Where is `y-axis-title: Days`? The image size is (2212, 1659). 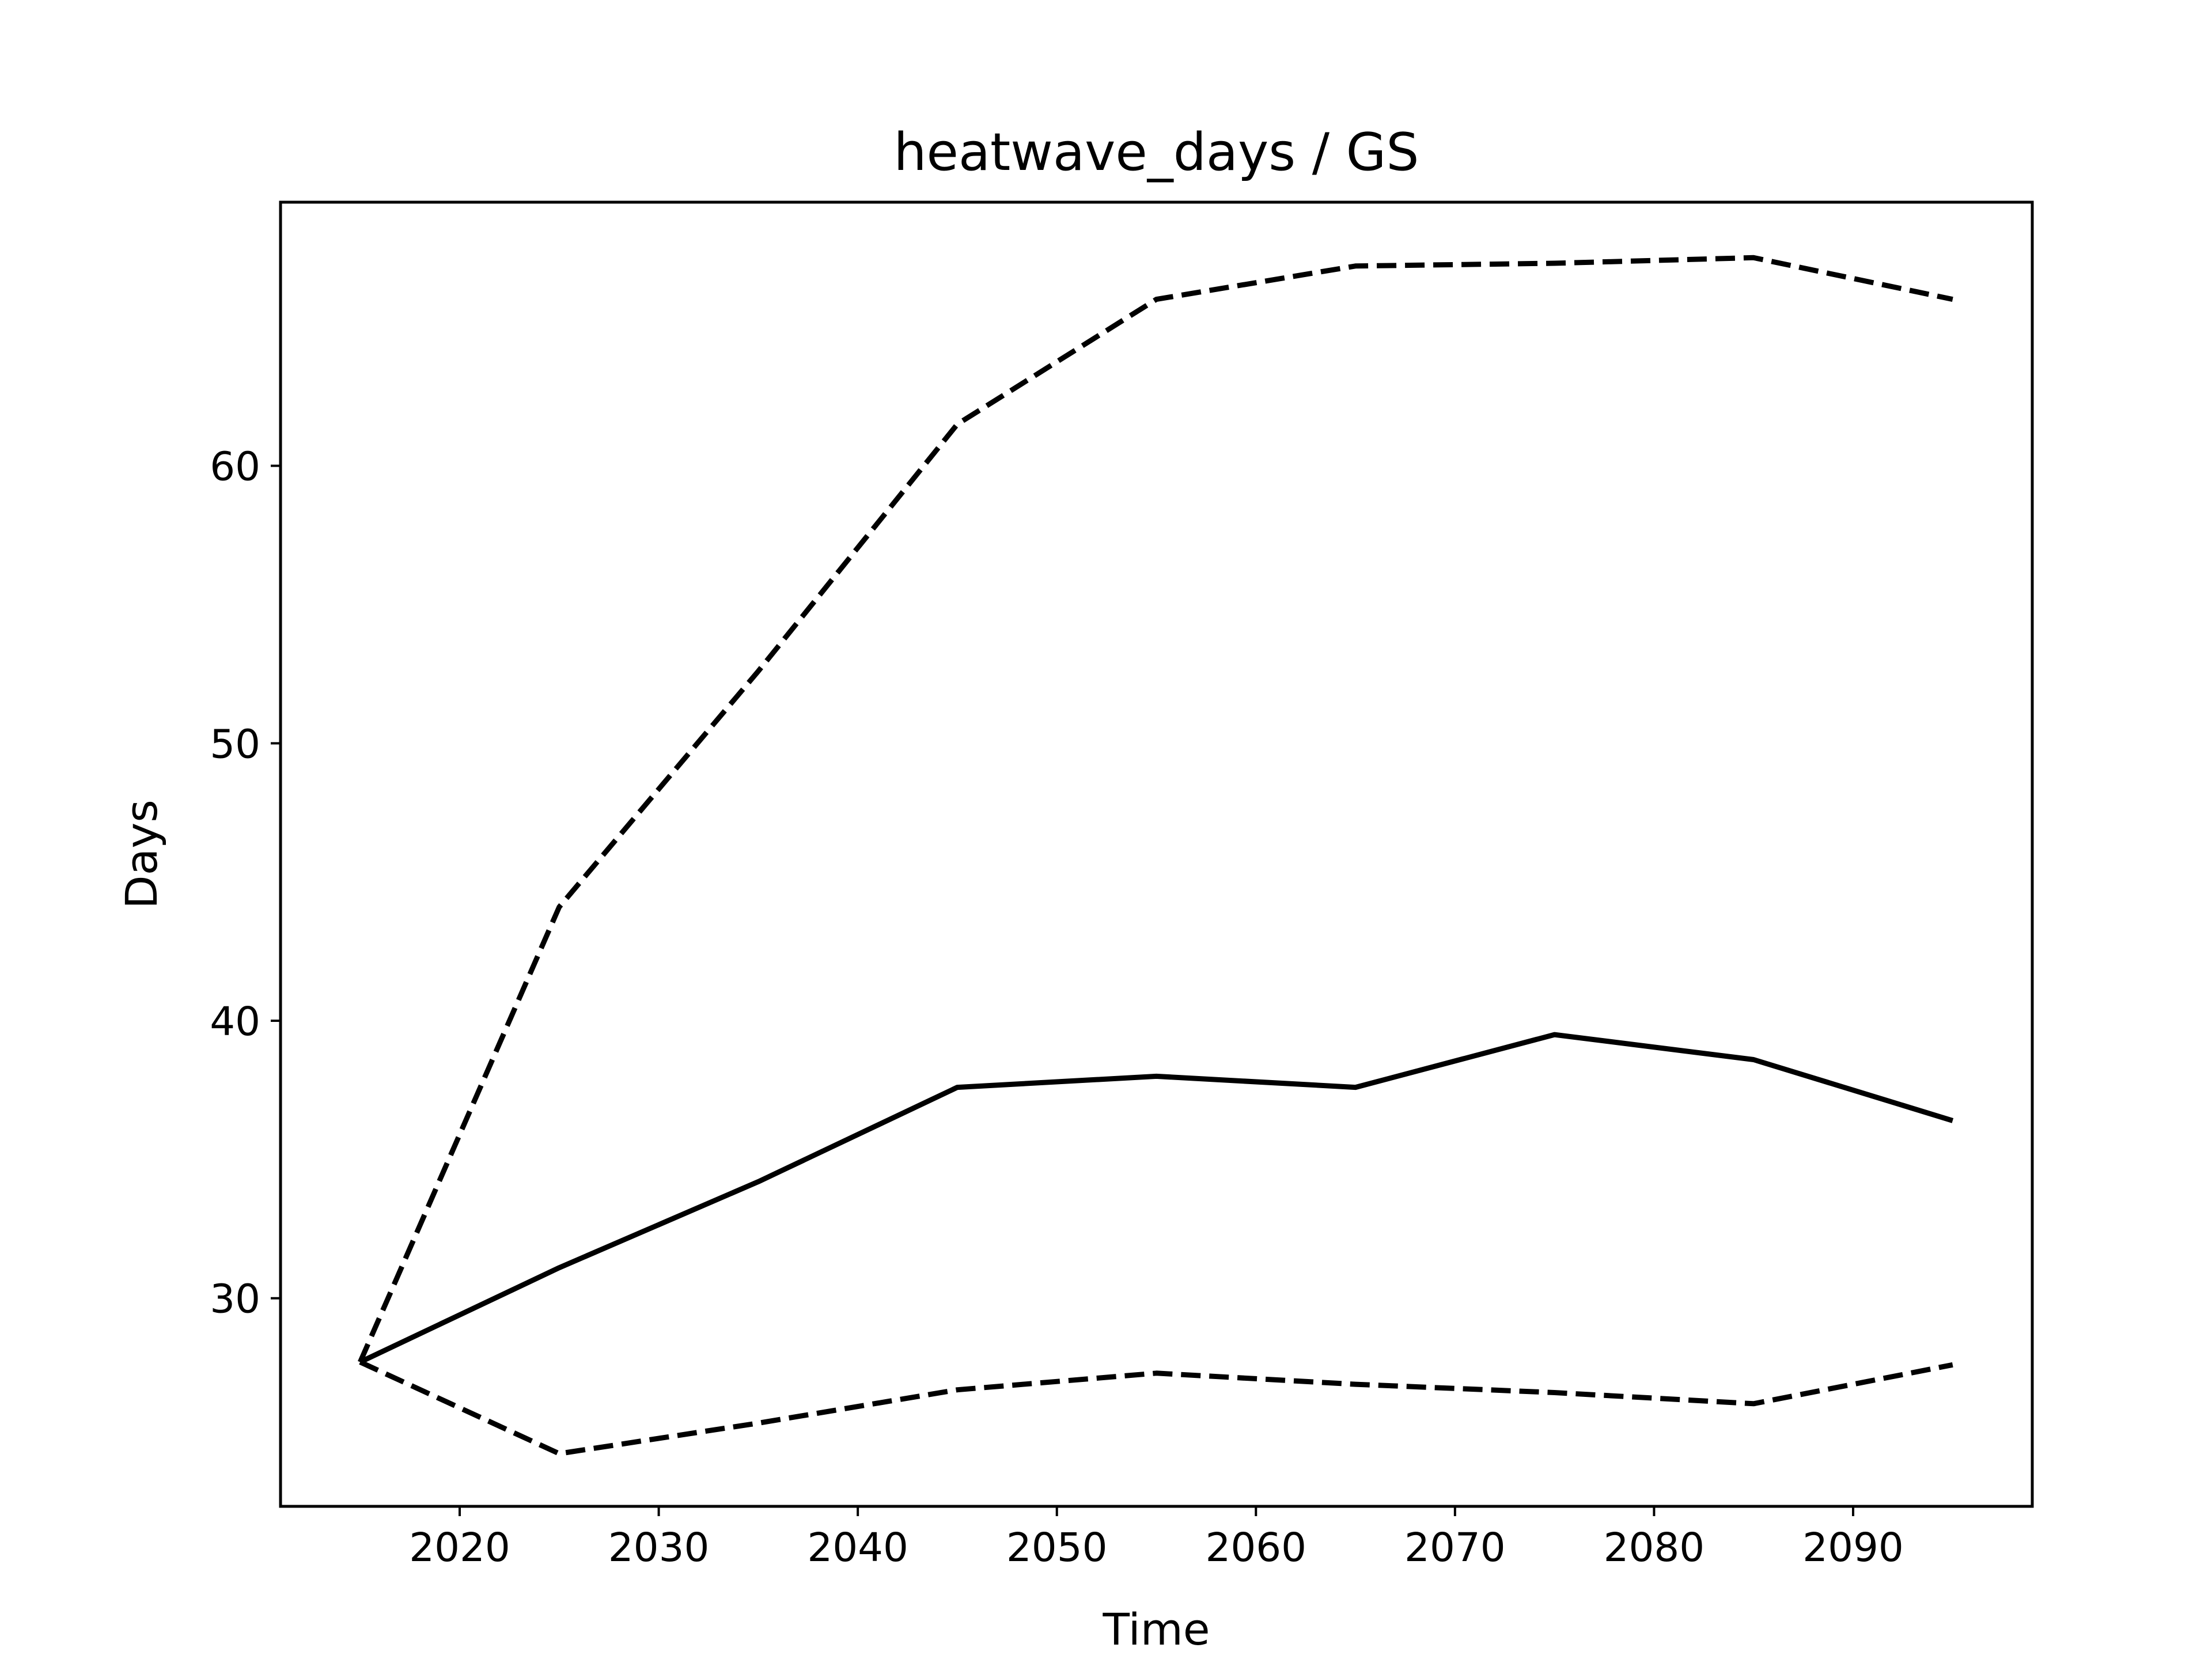
y-axis-title: Days is located at coordinates (141, 854).